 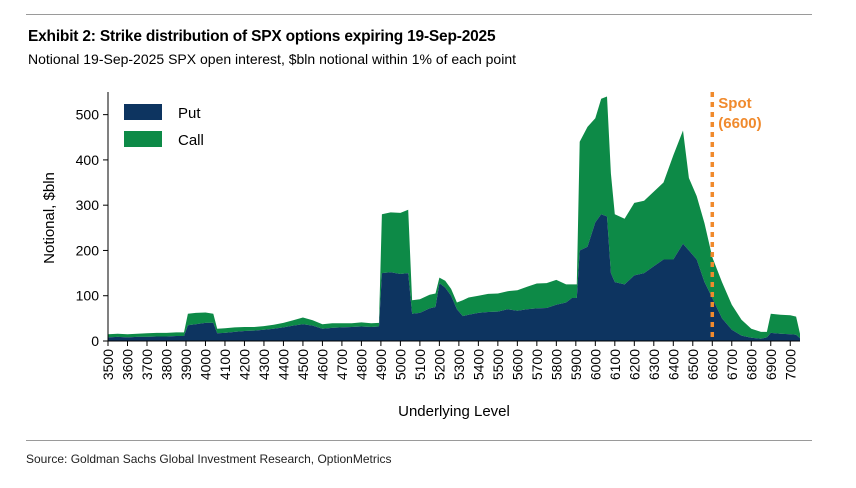 What do you see at coordinates (654, 364) in the screenshot?
I see `x-tick-label: 6300` at bounding box center [654, 364].